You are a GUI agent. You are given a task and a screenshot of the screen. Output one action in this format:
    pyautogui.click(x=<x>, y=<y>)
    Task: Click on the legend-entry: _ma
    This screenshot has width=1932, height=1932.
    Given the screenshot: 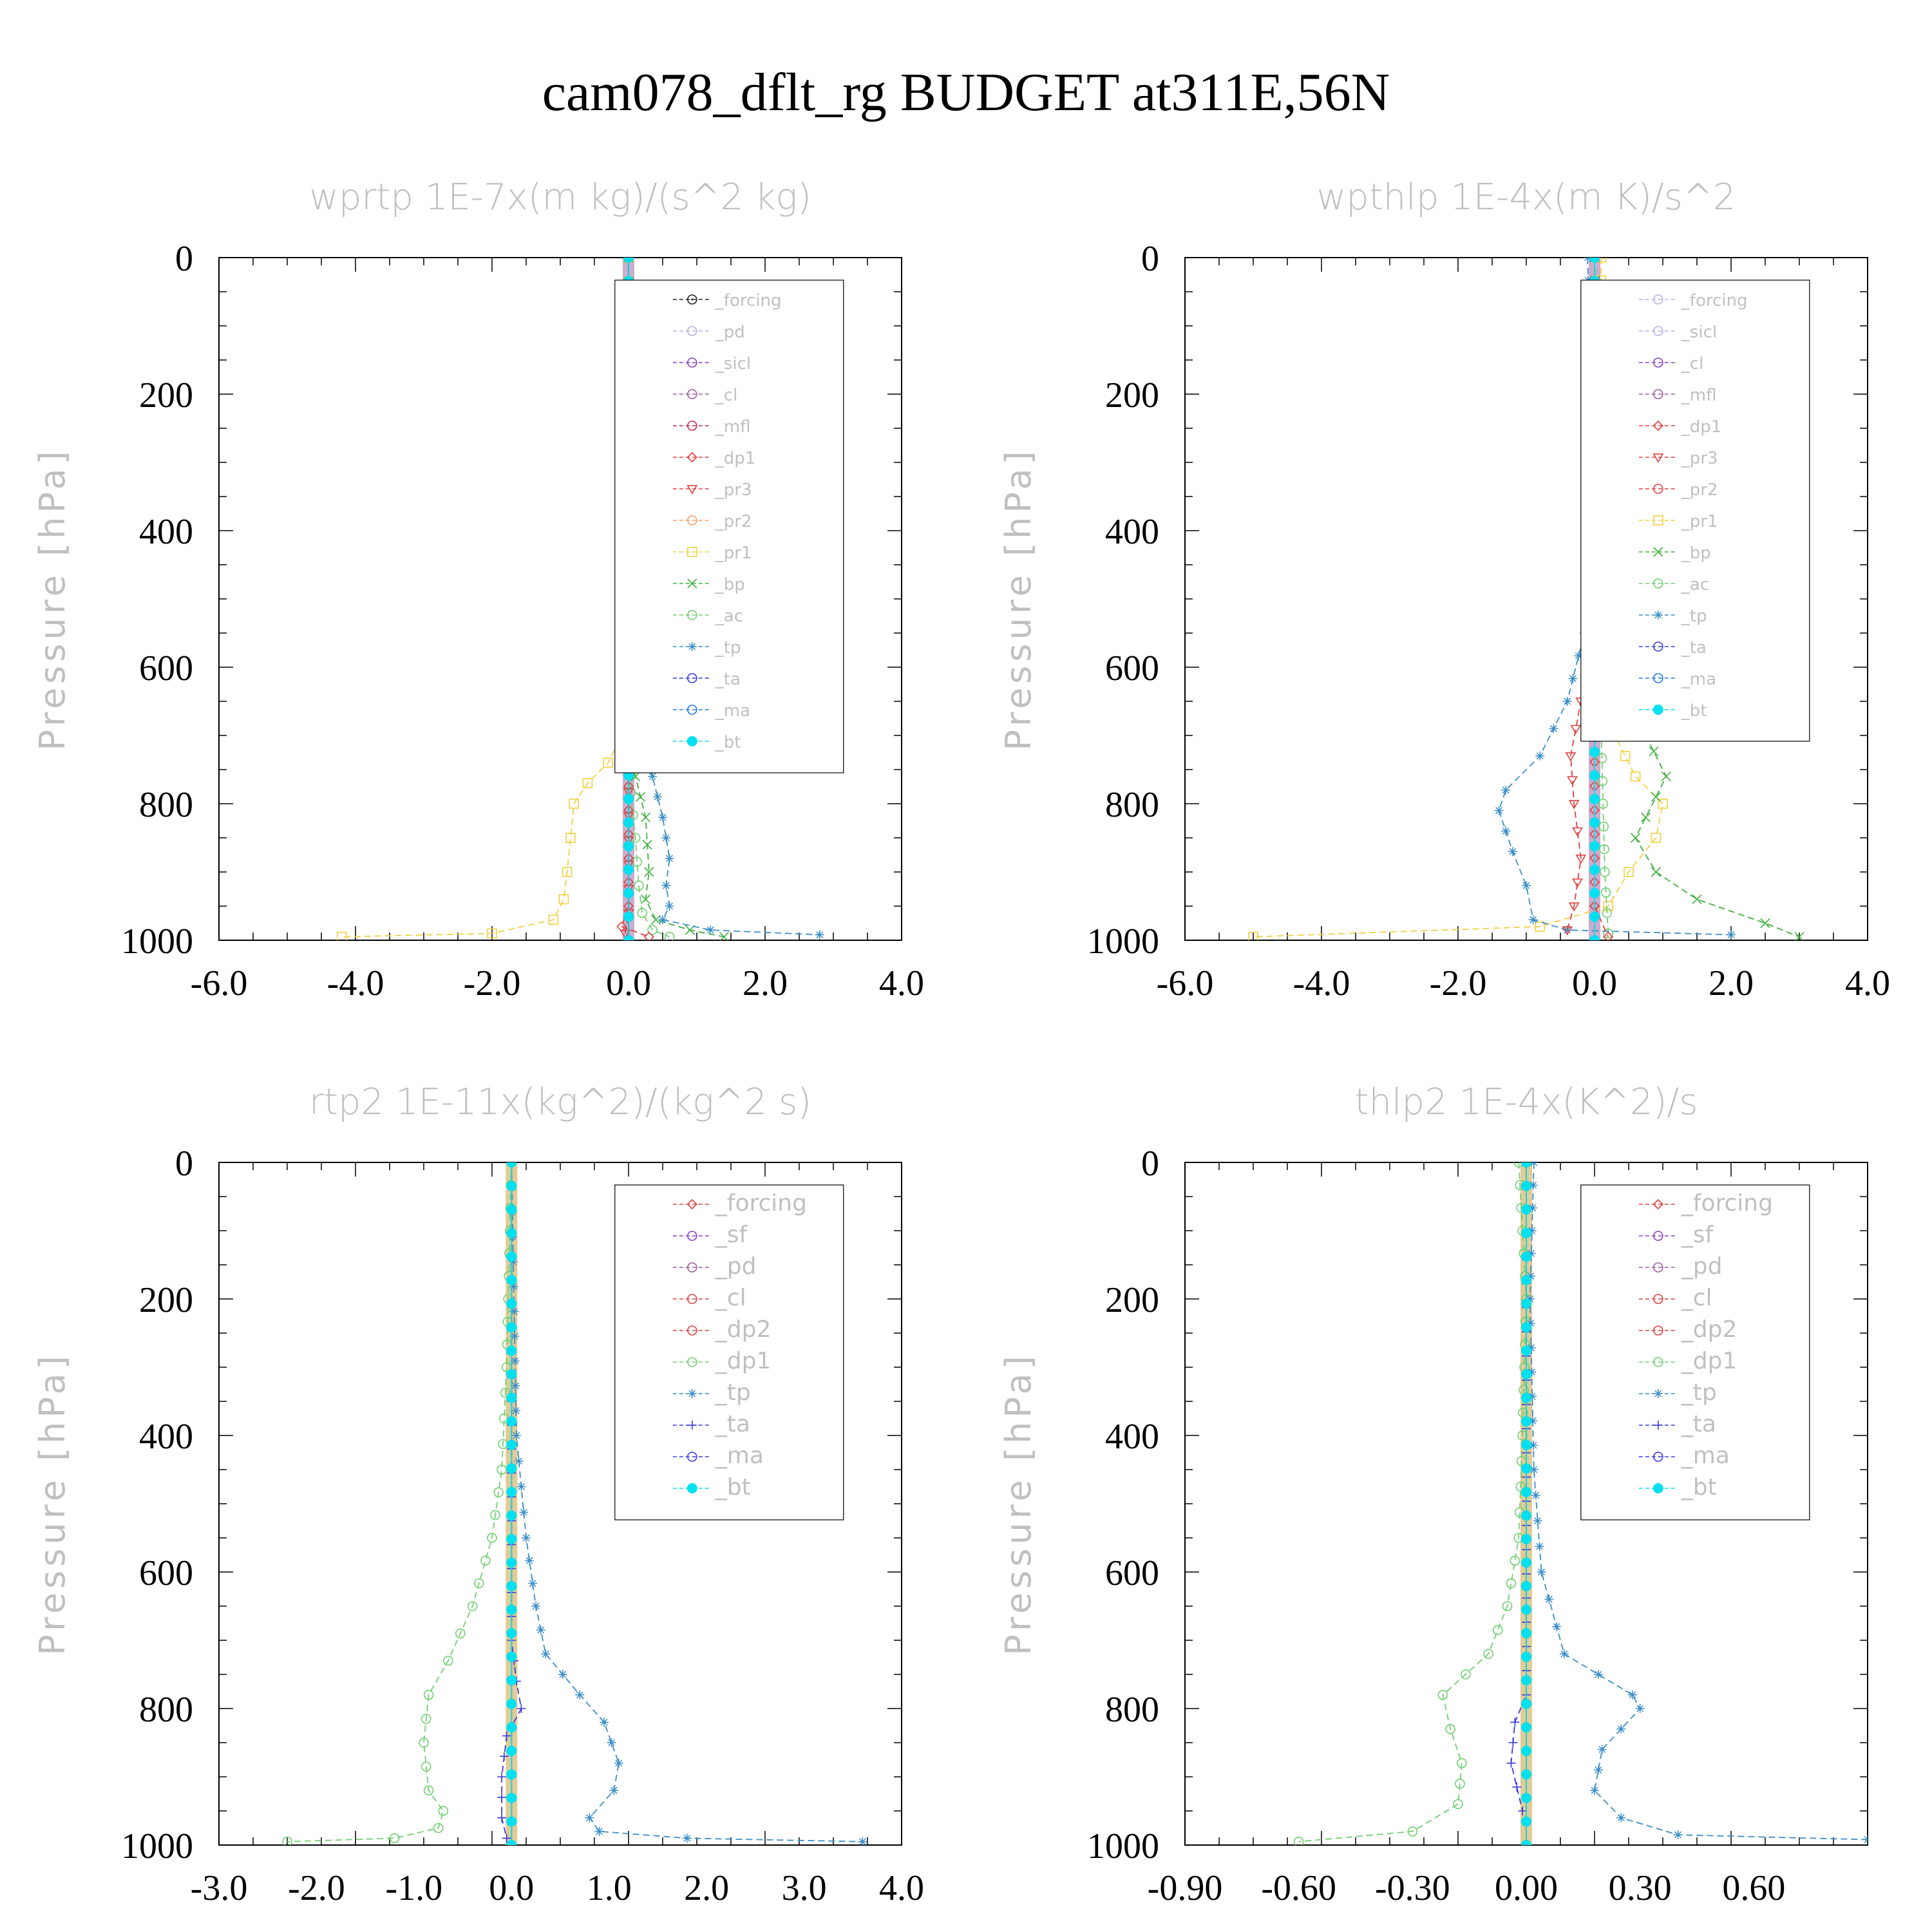 What is the action you would take?
    pyautogui.click(x=1706, y=1456)
    